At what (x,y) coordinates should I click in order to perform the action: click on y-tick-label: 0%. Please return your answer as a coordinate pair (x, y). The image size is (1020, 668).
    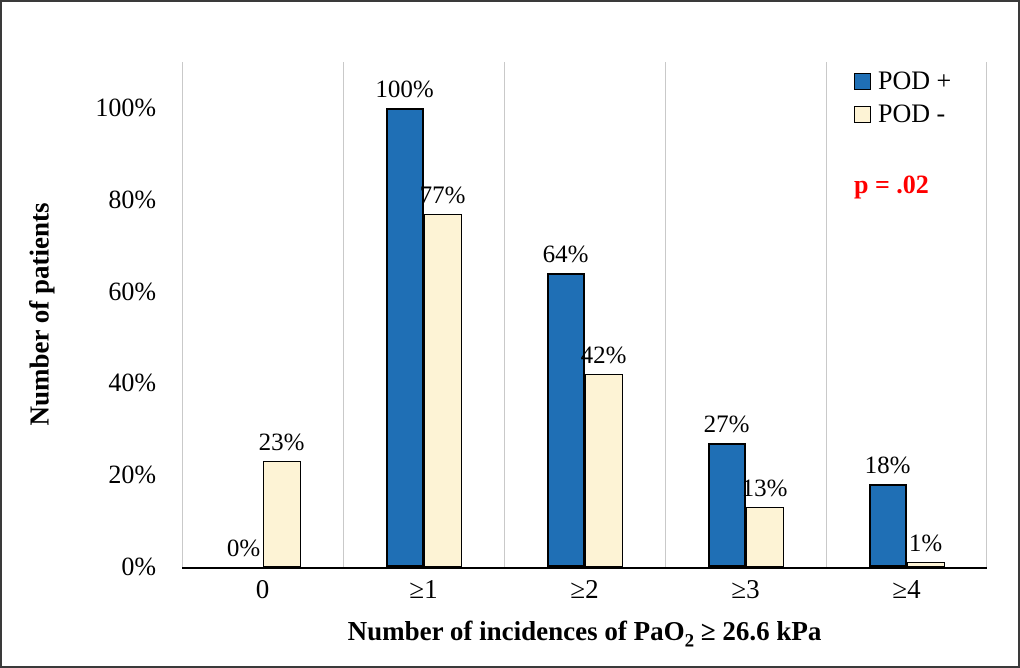
    Looking at the image, I should click on (138, 566).